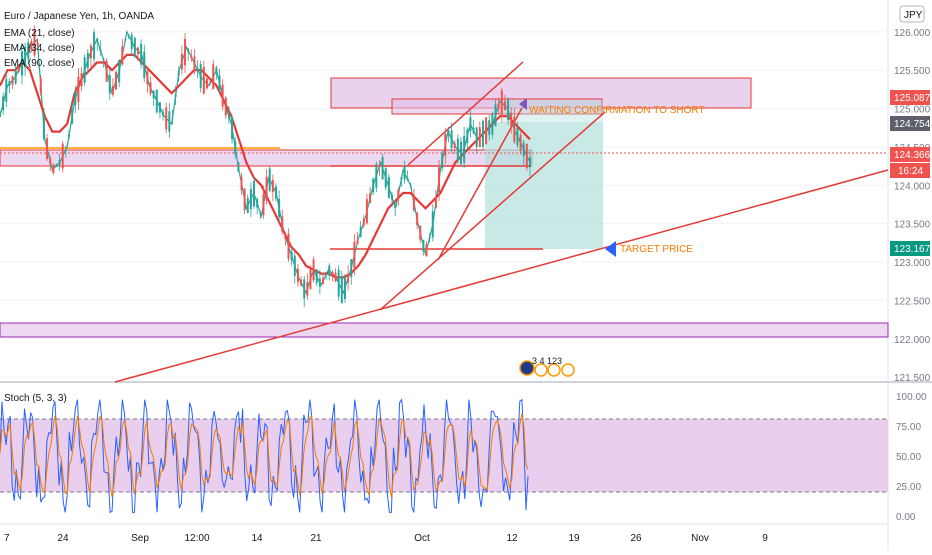  What do you see at coordinates (617, 110) in the screenshot?
I see `waiting-annotation: WAITING CONFIRMATION TO SHORT` at bounding box center [617, 110].